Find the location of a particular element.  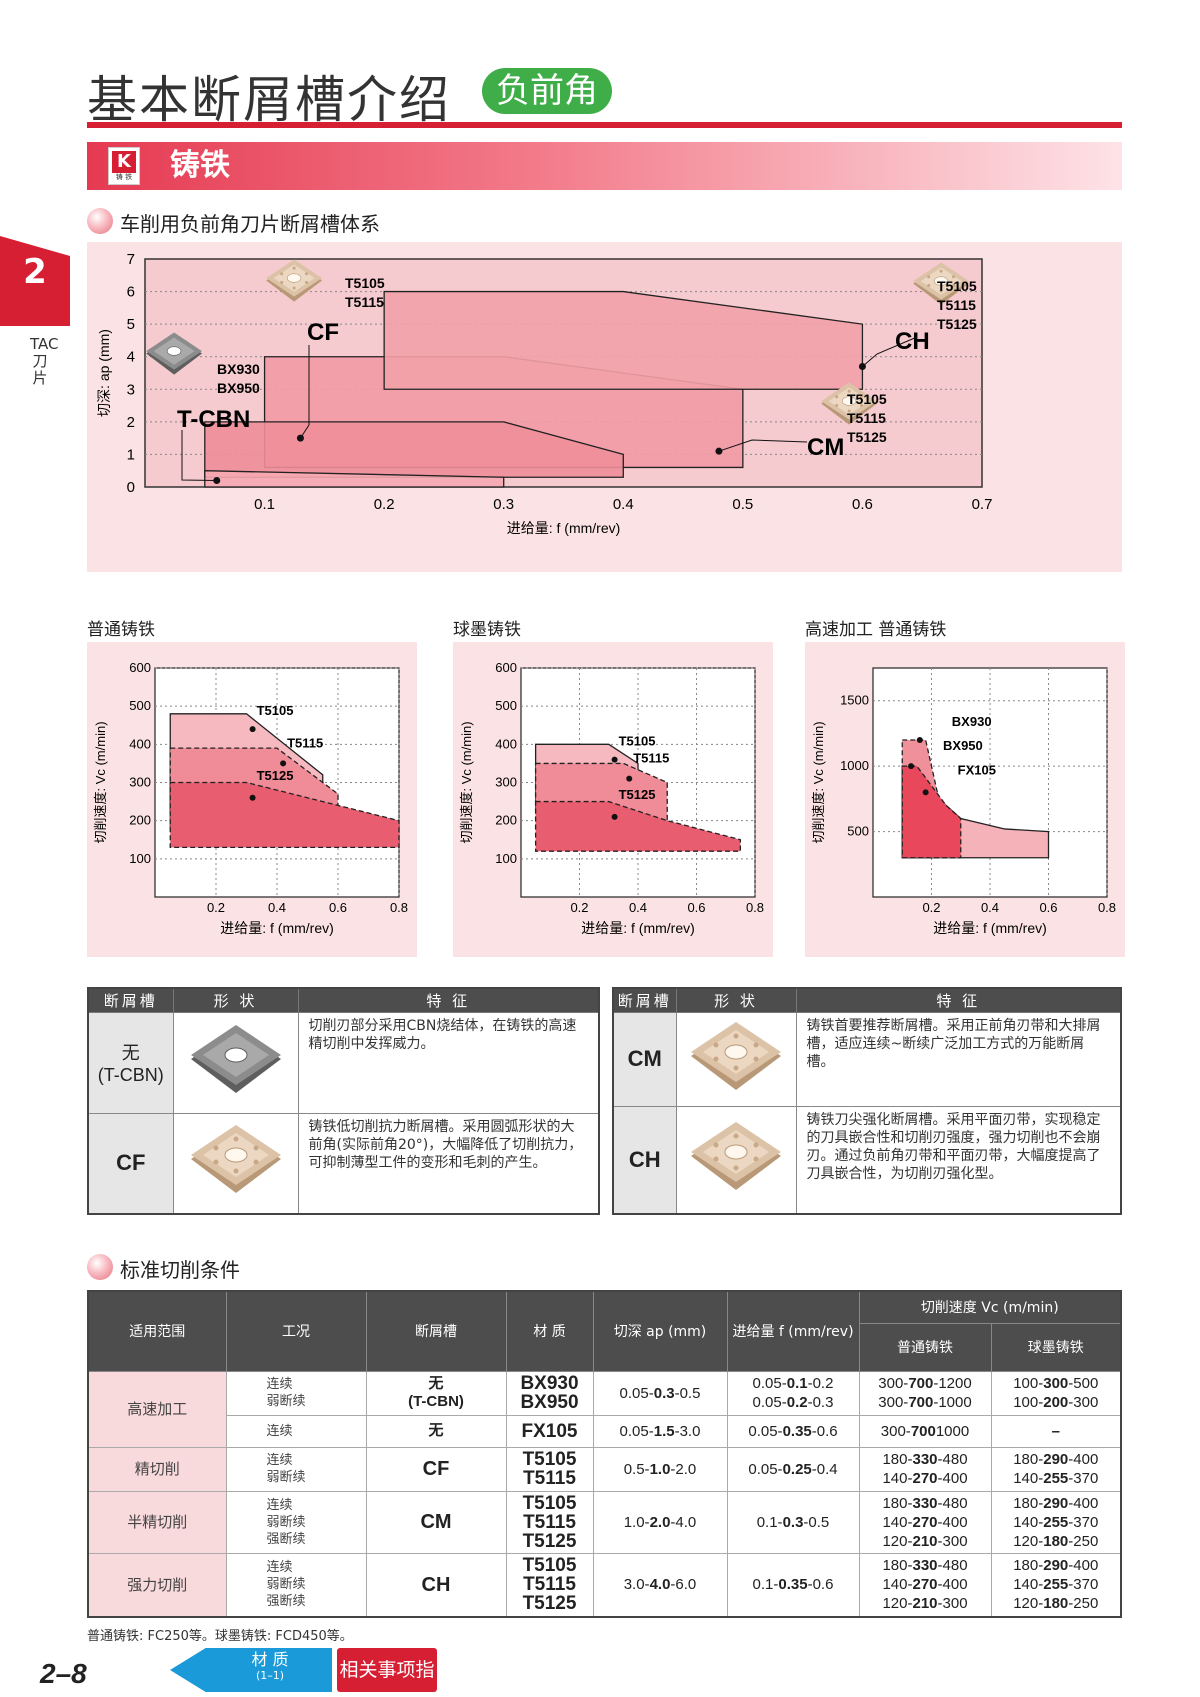

region-name: CH is located at coordinates (912, 341).